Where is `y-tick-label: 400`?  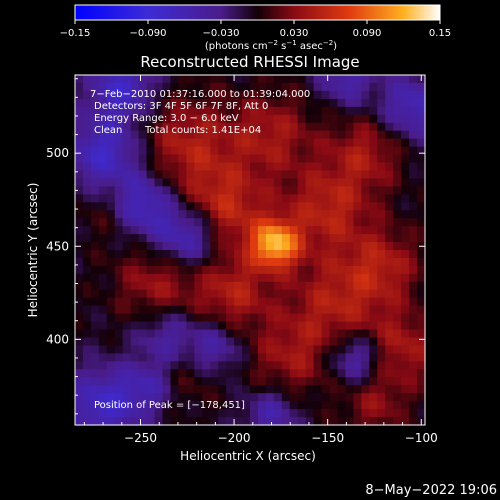 y-tick-label: 400 is located at coordinates (57, 339).